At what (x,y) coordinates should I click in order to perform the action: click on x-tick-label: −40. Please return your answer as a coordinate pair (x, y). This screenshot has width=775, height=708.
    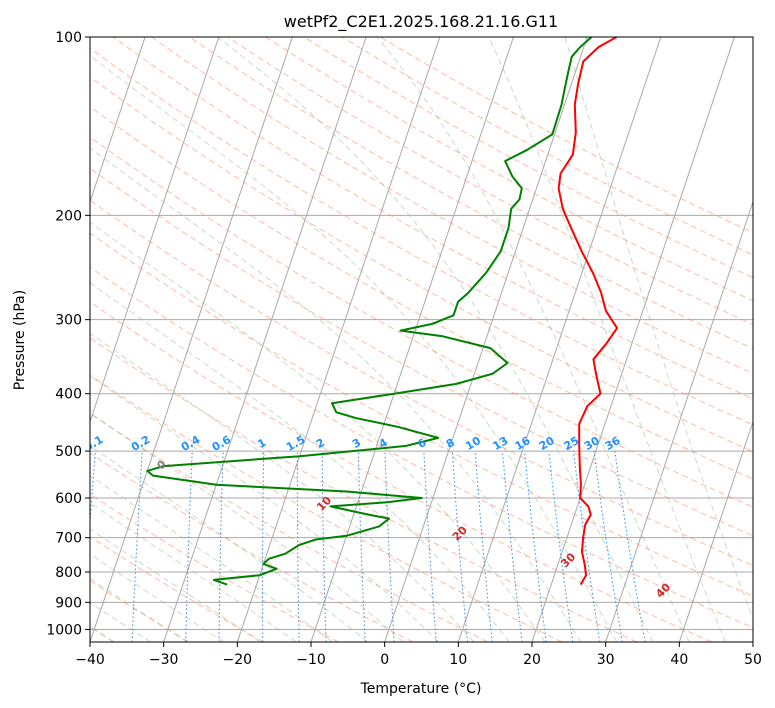
    Looking at the image, I should click on (90, 660).